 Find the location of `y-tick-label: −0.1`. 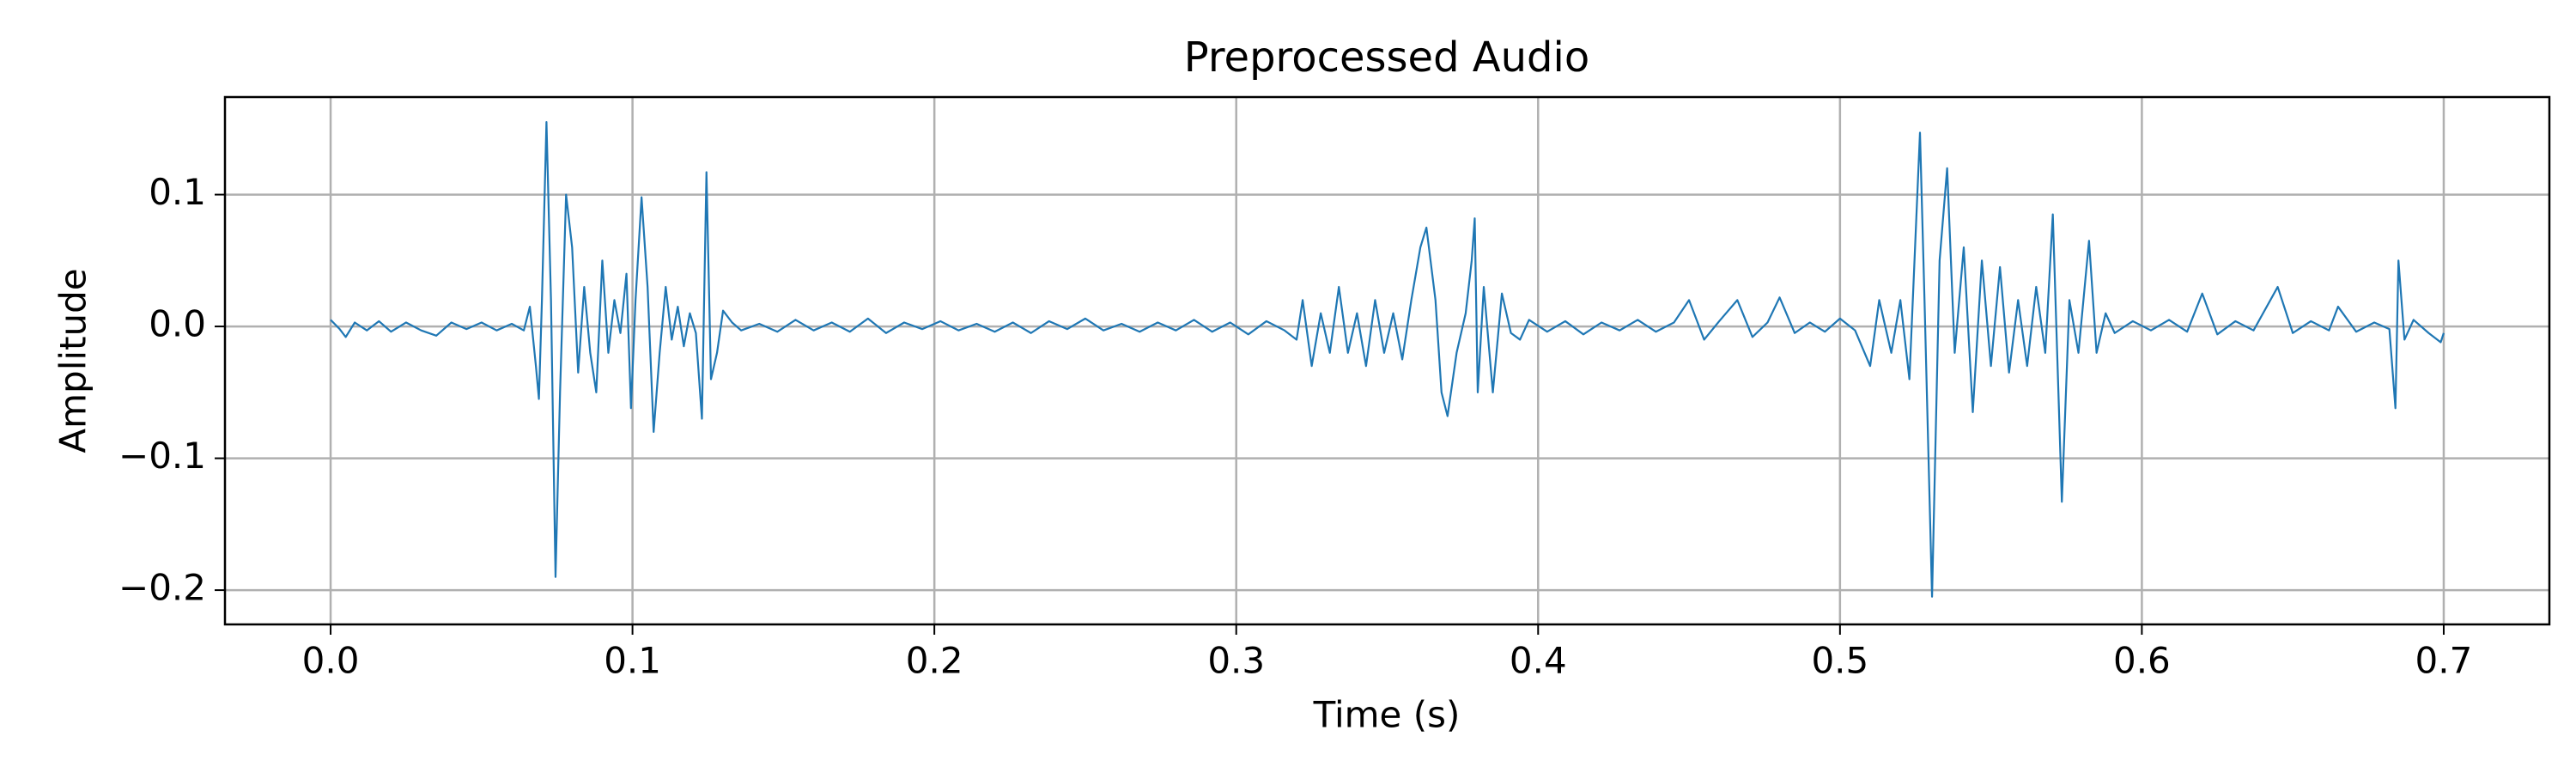

y-tick-label: −0.1 is located at coordinates (162, 456).